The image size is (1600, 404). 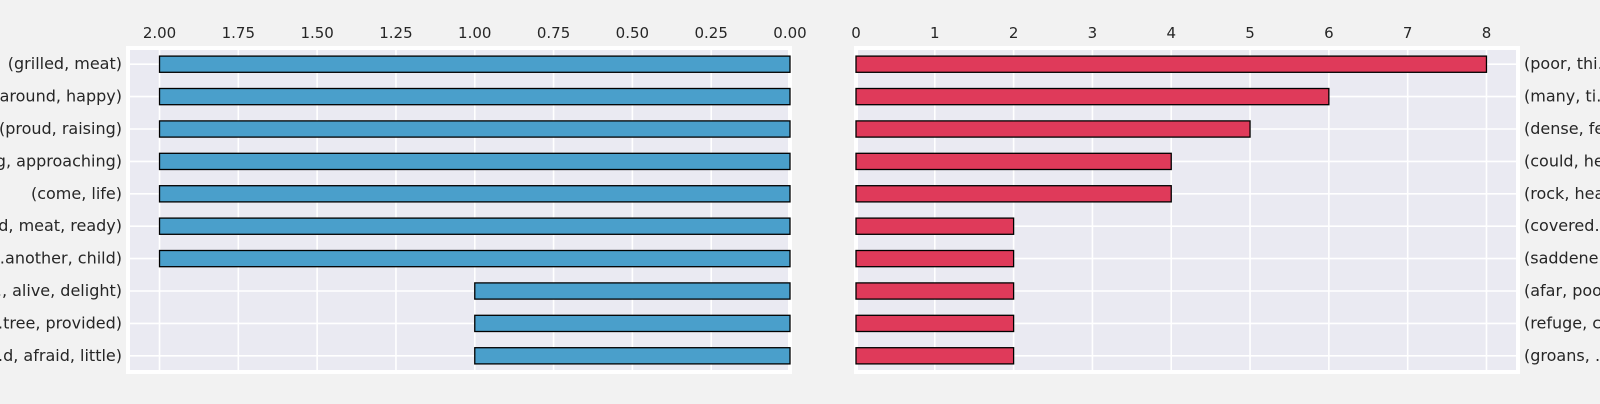 I want to click on left-category-label: (proud, raising), so click(x=61, y=128).